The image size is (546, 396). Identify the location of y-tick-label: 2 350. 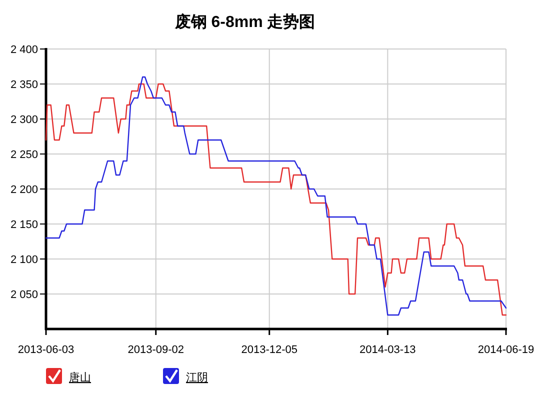
(24, 85).